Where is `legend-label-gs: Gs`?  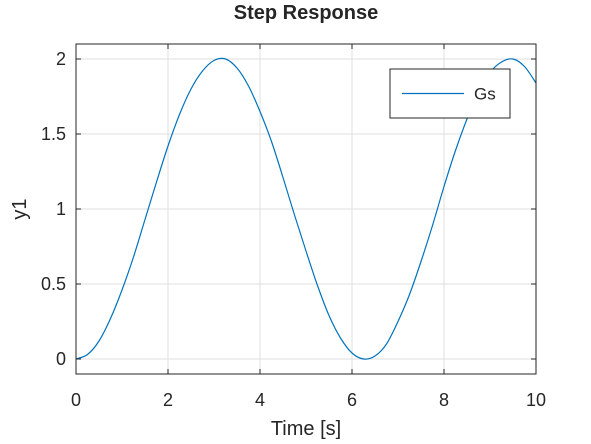 legend-label-gs: Gs is located at coordinates (485, 94).